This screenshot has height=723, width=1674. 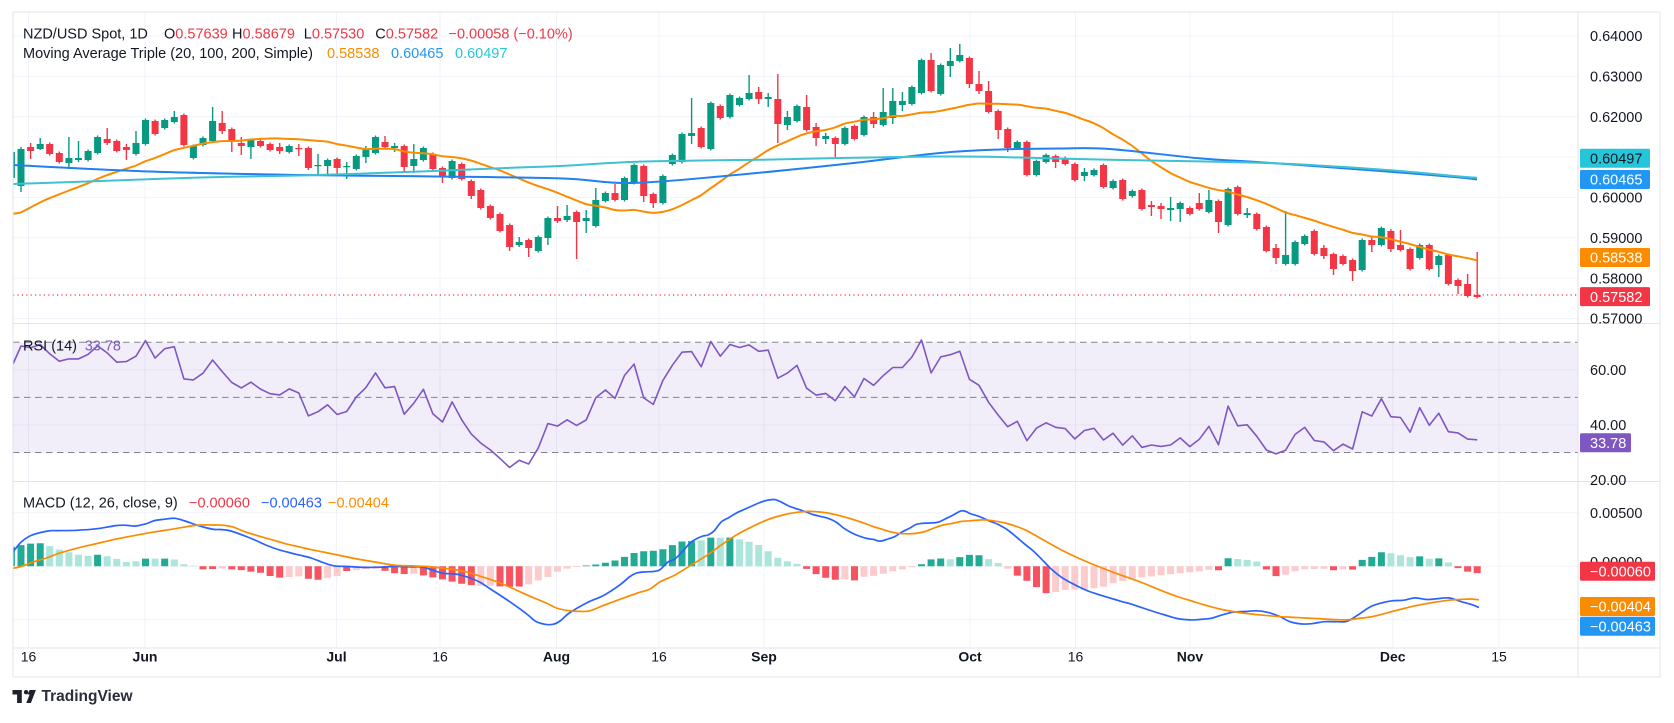 I want to click on svg-text: 0.57000, so click(x=1616, y=320).